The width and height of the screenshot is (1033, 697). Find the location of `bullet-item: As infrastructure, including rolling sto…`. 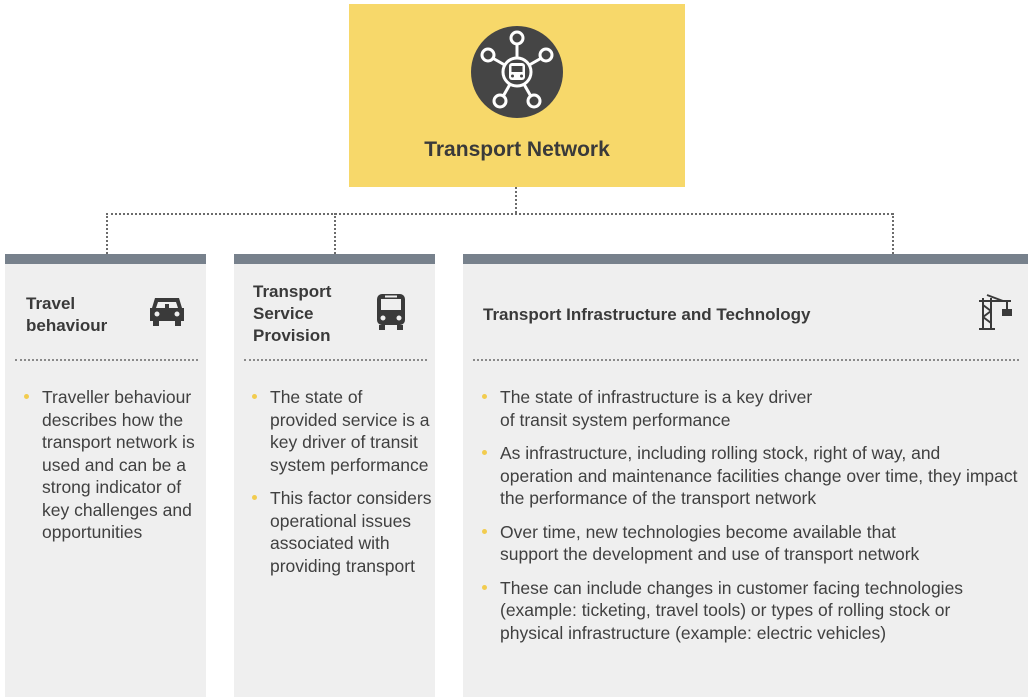

bullet-item: As infrastructure, including rolling sto… is located at coordinates (748, 476).